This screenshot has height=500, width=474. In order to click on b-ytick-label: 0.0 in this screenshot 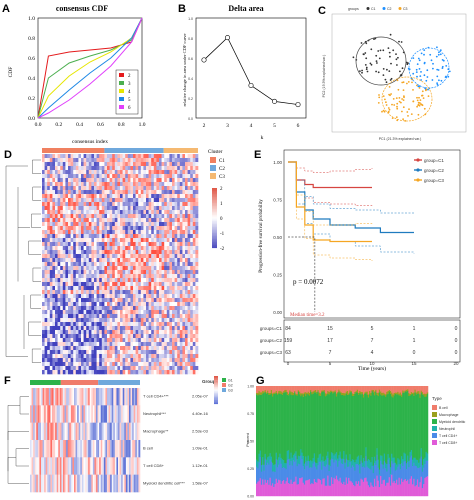, I will do `click(190, 119)`.